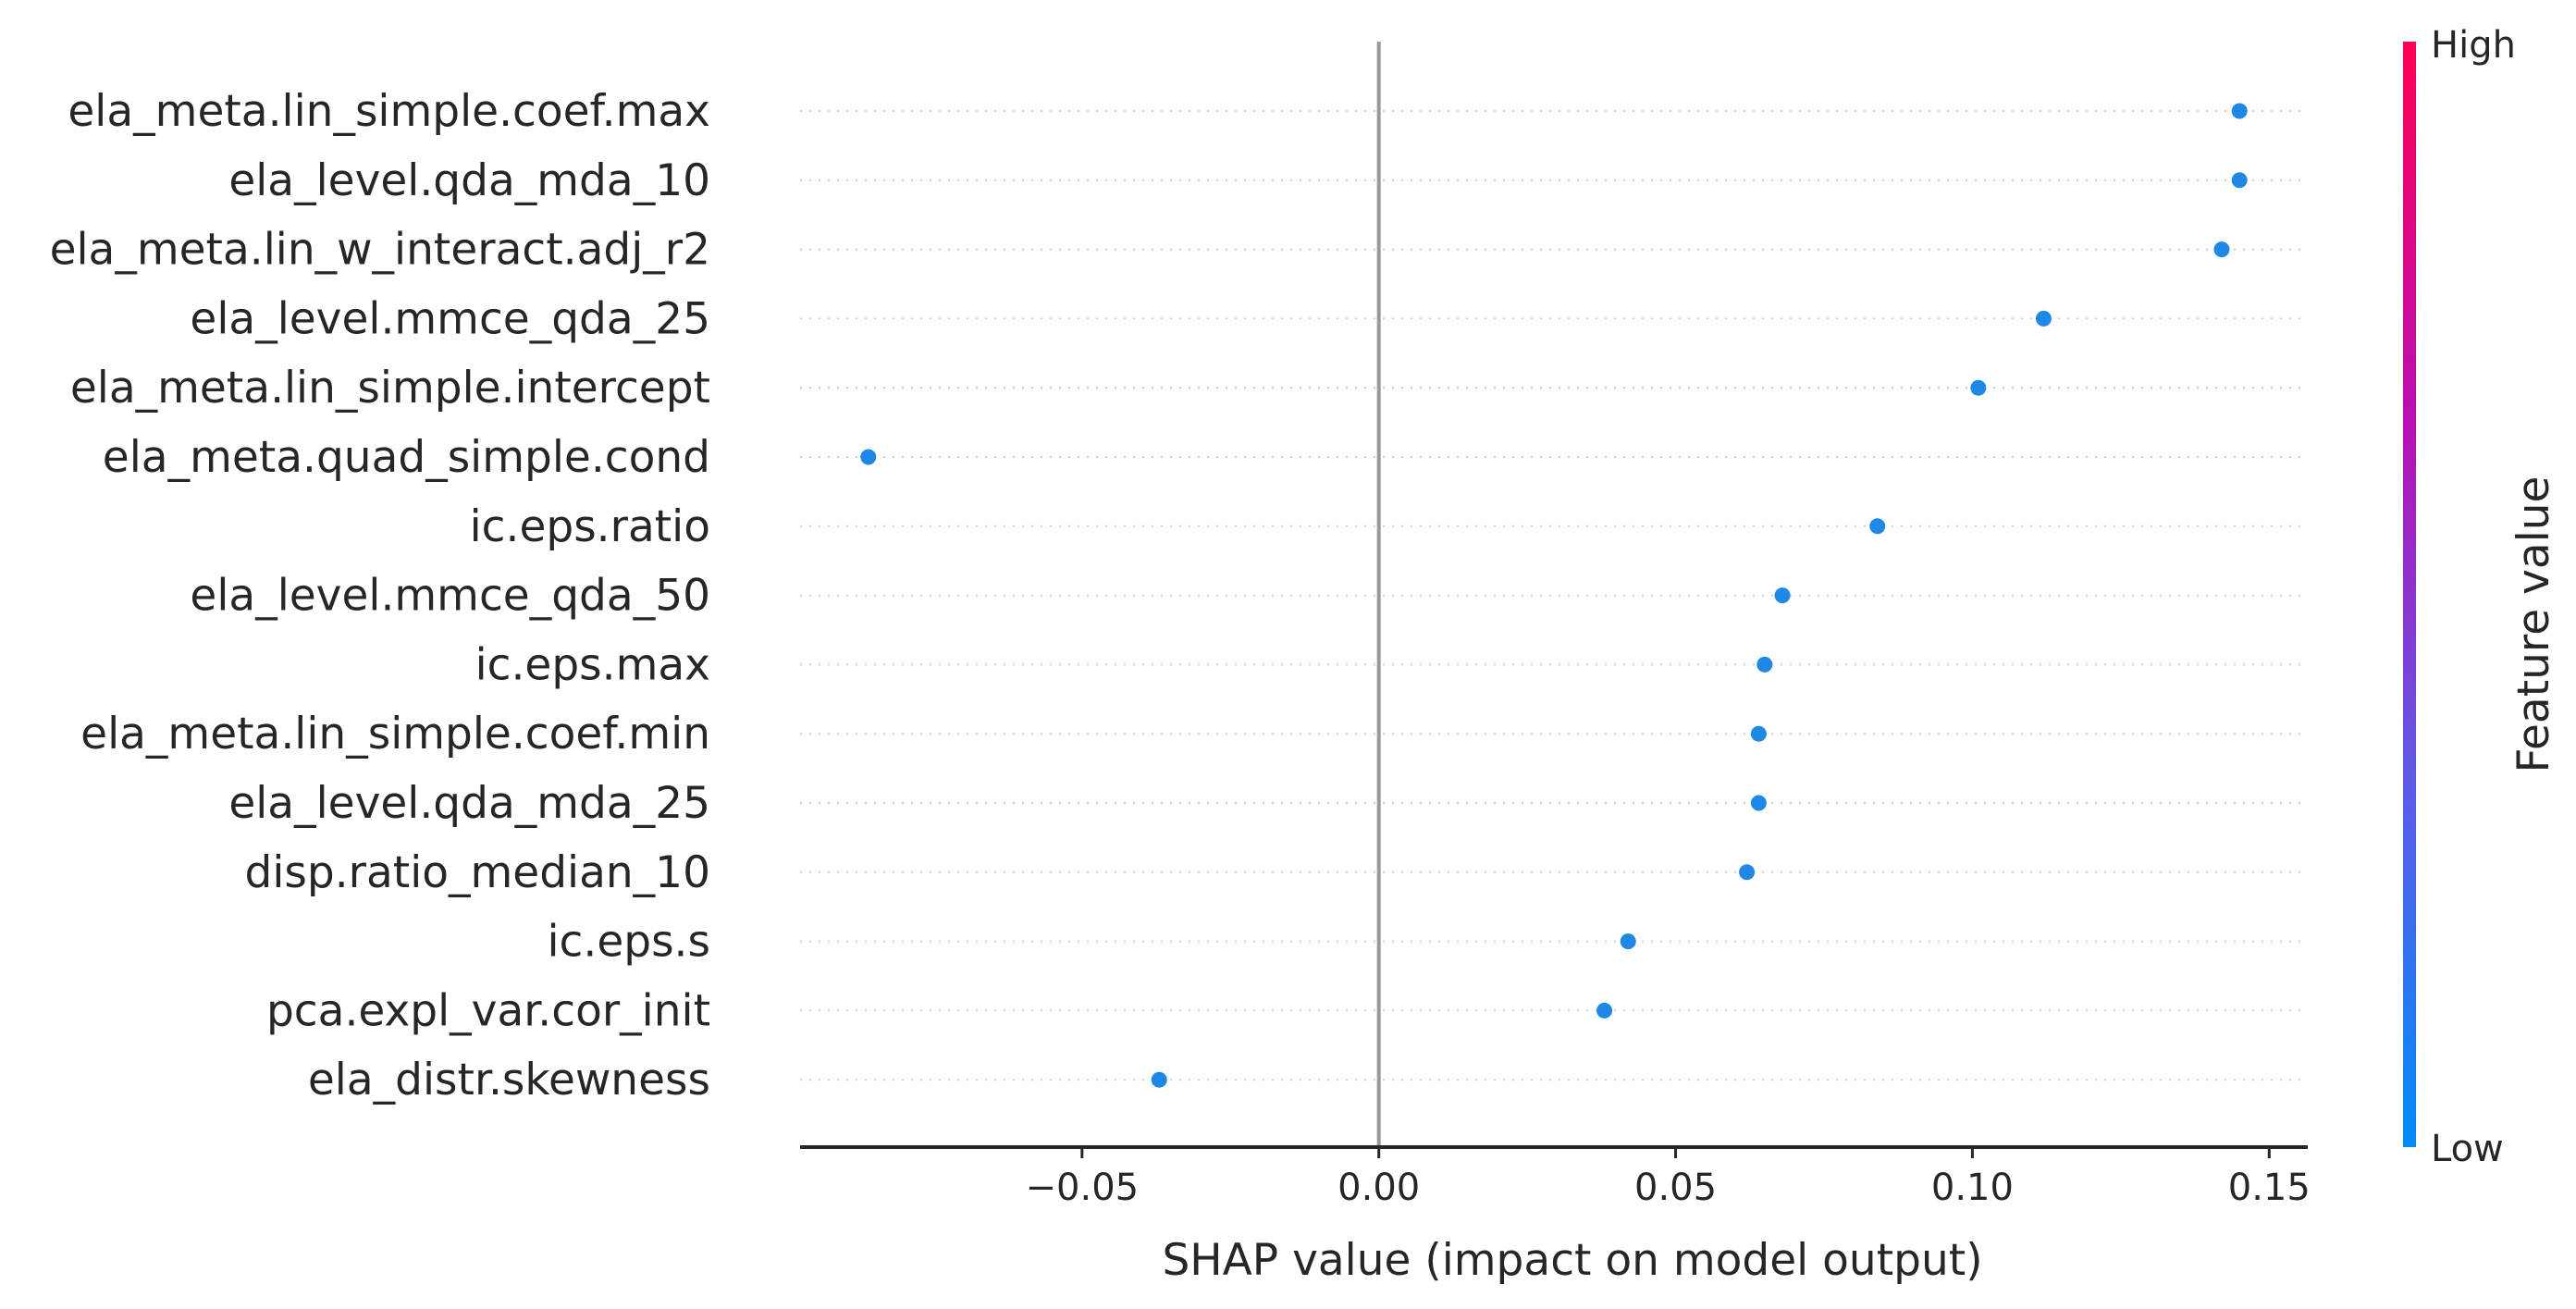 The image size is (2576, 1309). Describe the element at coordinates (389, 111) in the screenshot. I see `feature-label: ela_meta.lin_simple.coef.max` at that location.